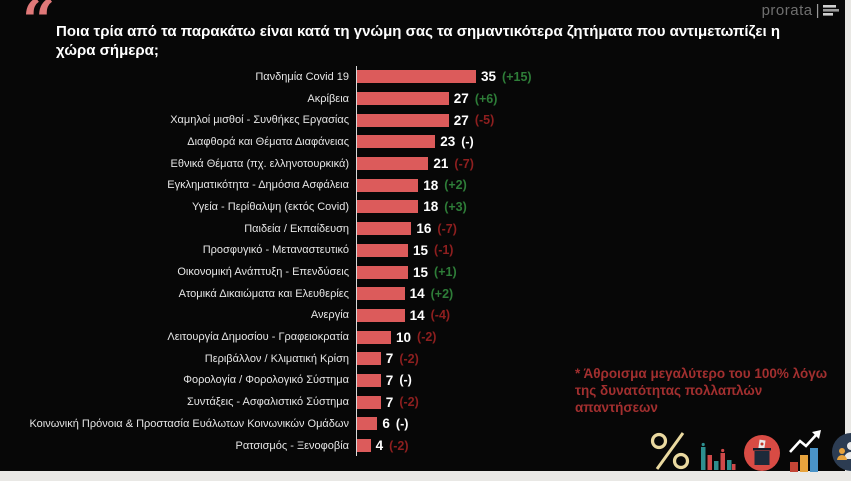 This screenshot has height=481, width=851. What do you see at coordinates (379, 446) in the screenshot?
I see `value-label: 4` at bounding box center [379, 446].